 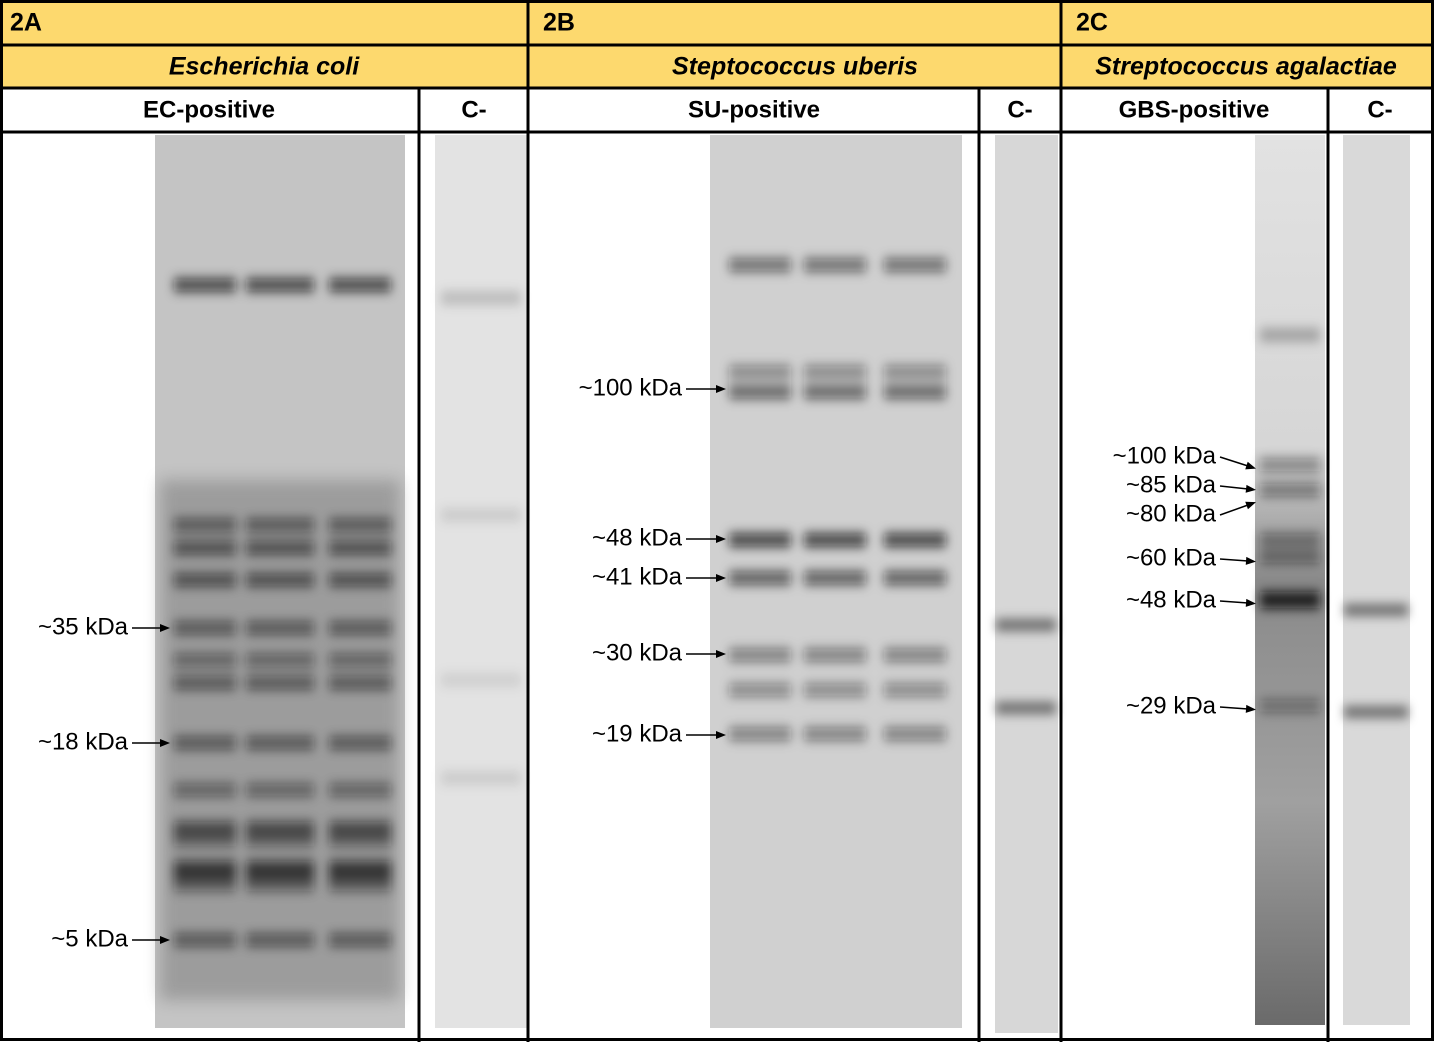 I want to click on column-header: GBS-positive, so click(x=1194, y=109).